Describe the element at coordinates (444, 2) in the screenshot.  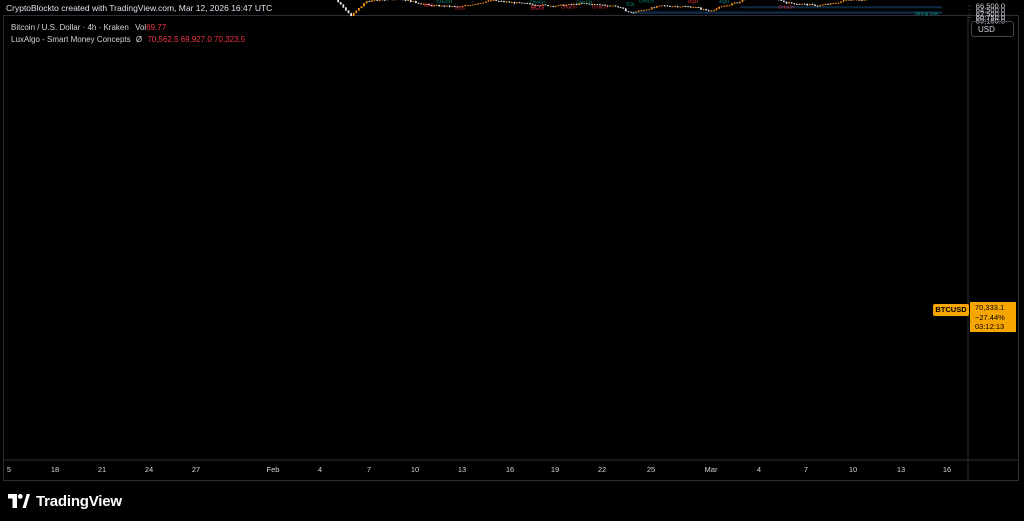
I see `structure-label-13: CHoCH` at that location.